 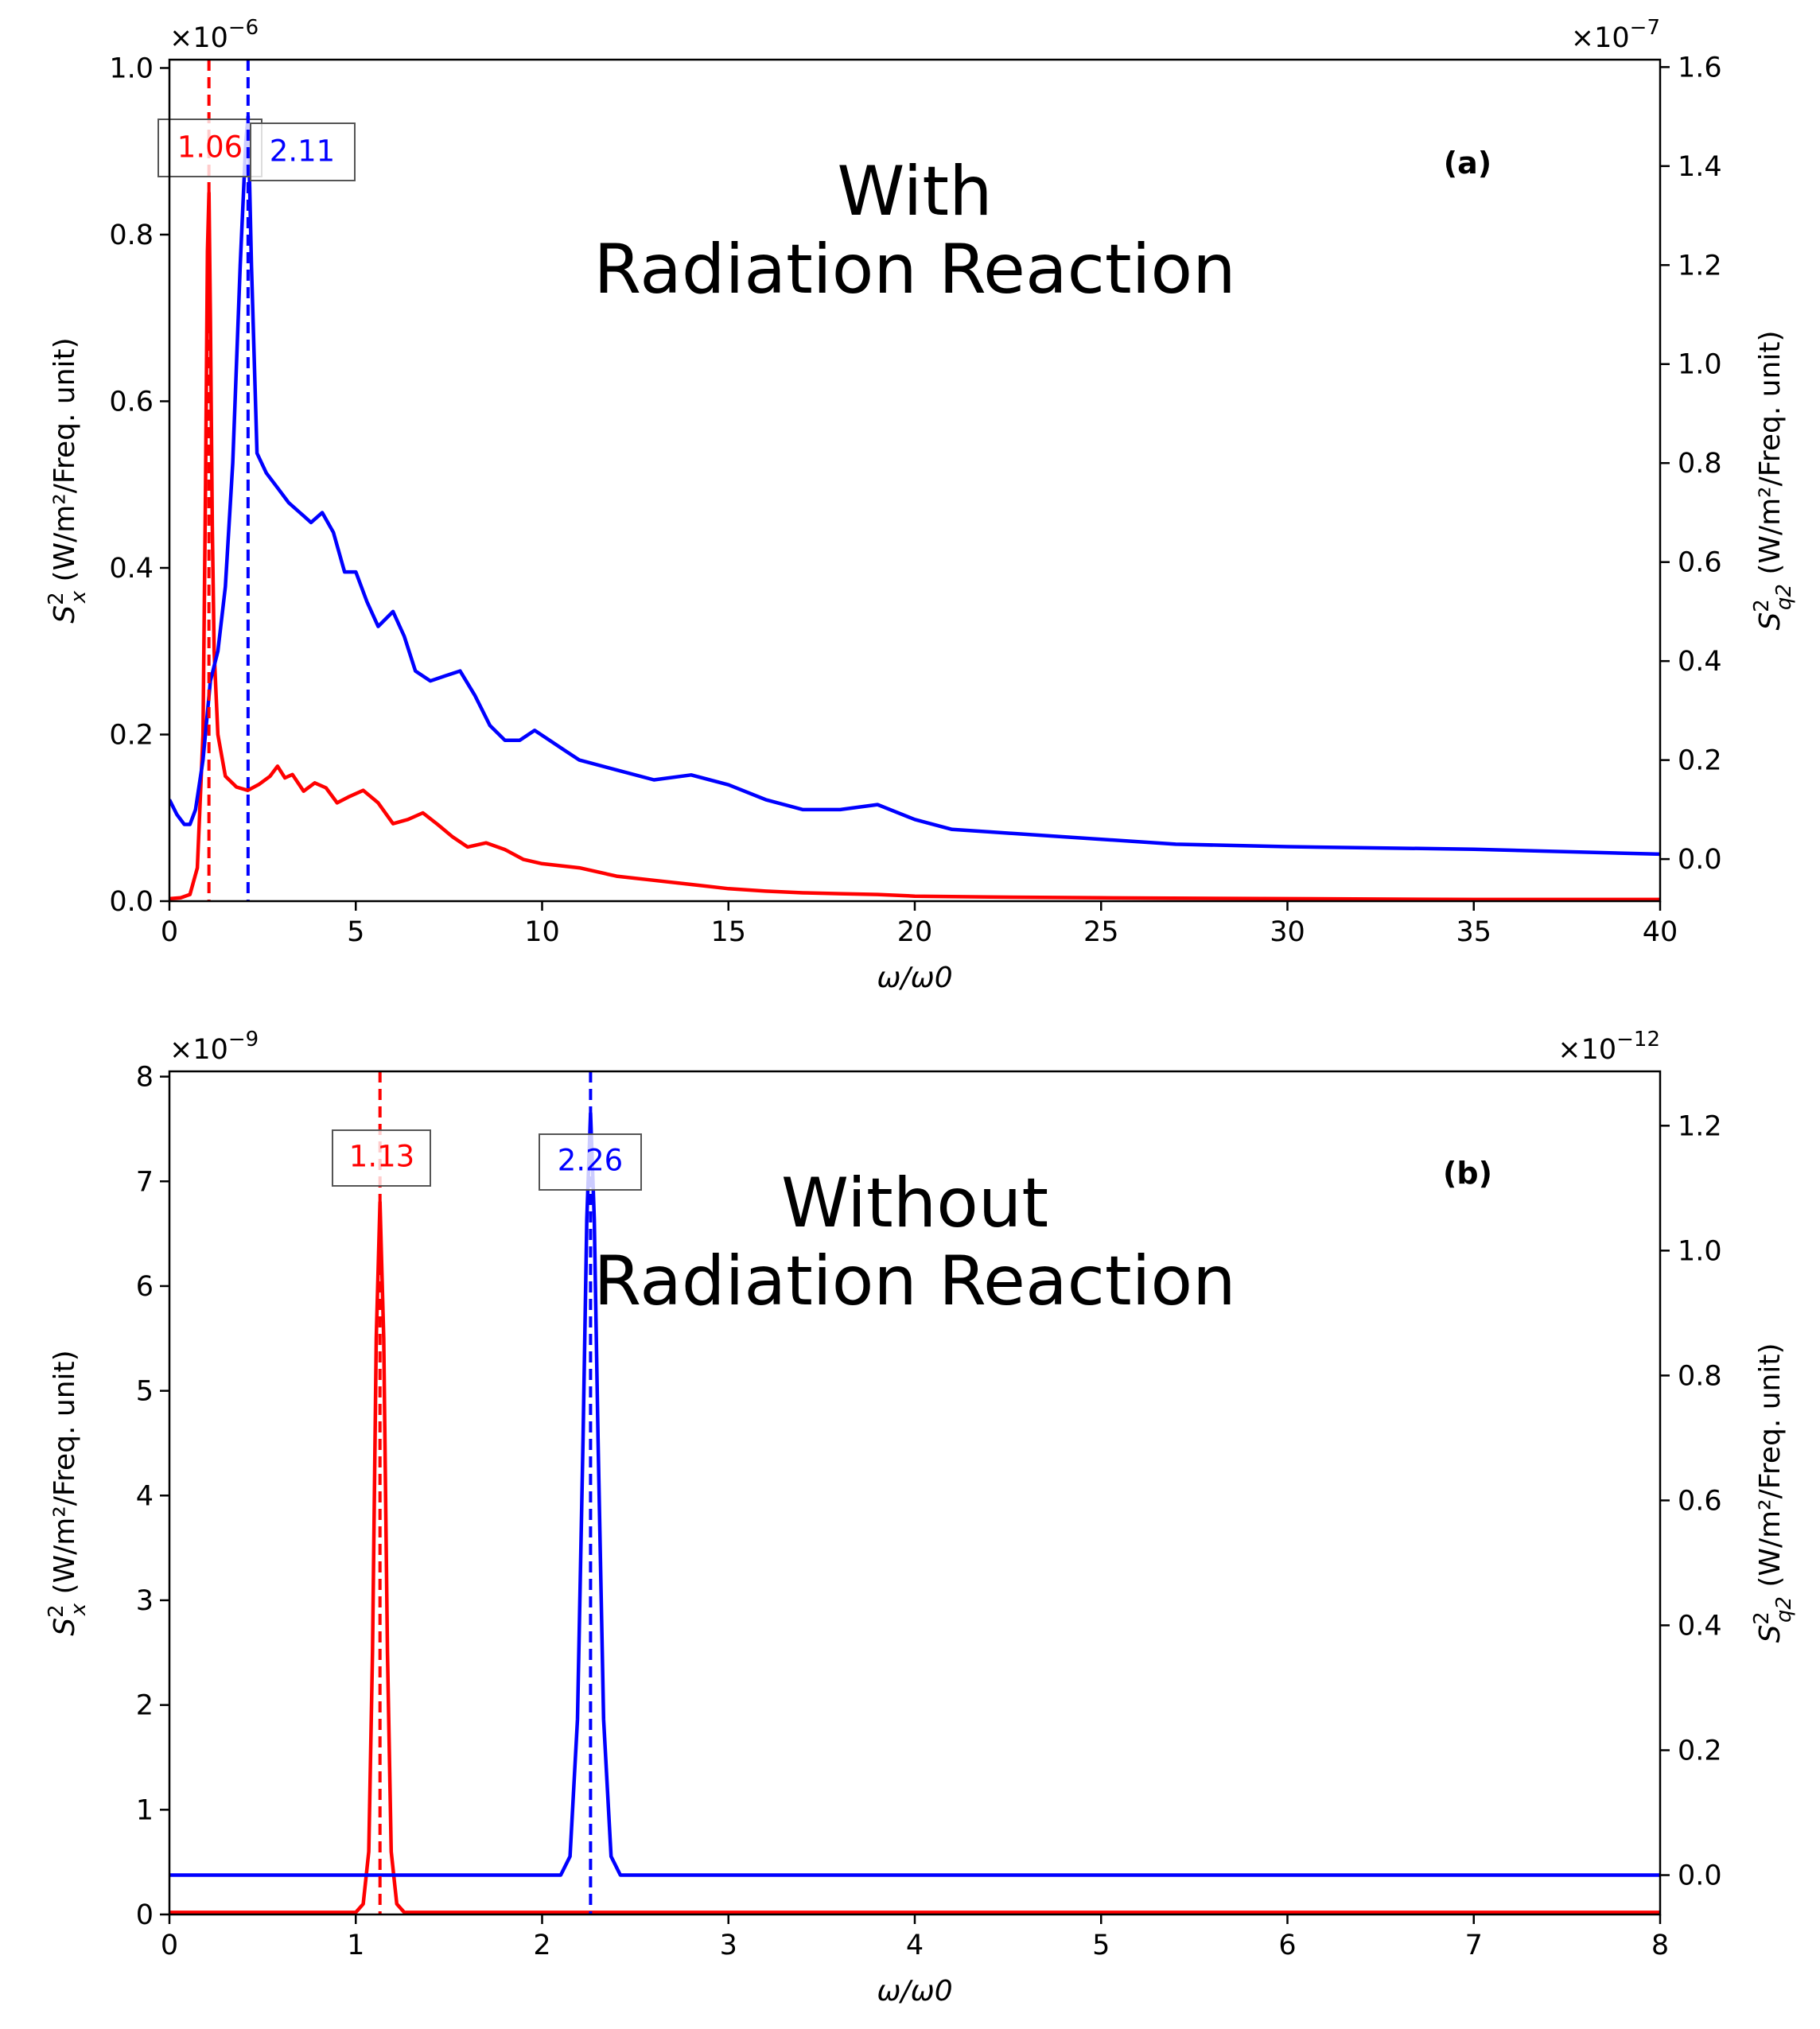 What do you see at coordinates (145, 1915) in the screenshot?
I see `y-left-tick-label: 0` at bounding box center [145, 1915].